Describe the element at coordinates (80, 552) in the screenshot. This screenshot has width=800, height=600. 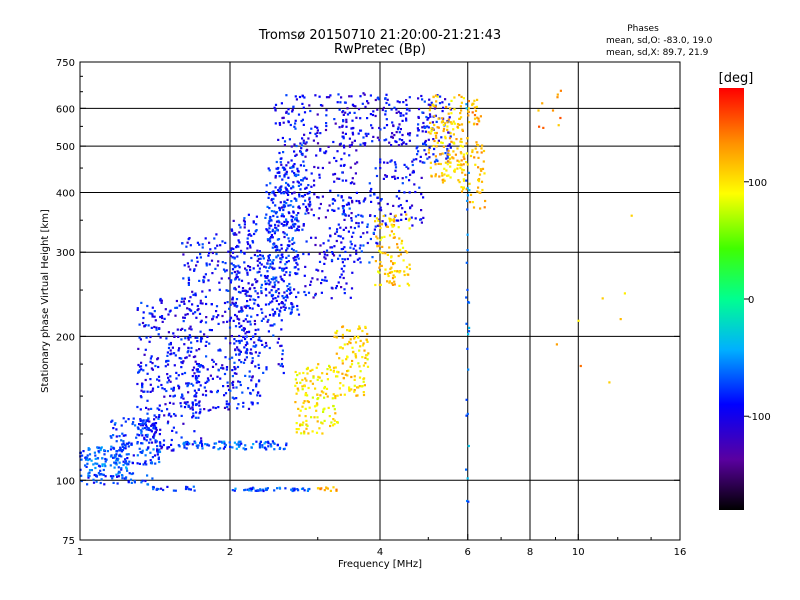
I see `x-tick-label: 1` at that location.